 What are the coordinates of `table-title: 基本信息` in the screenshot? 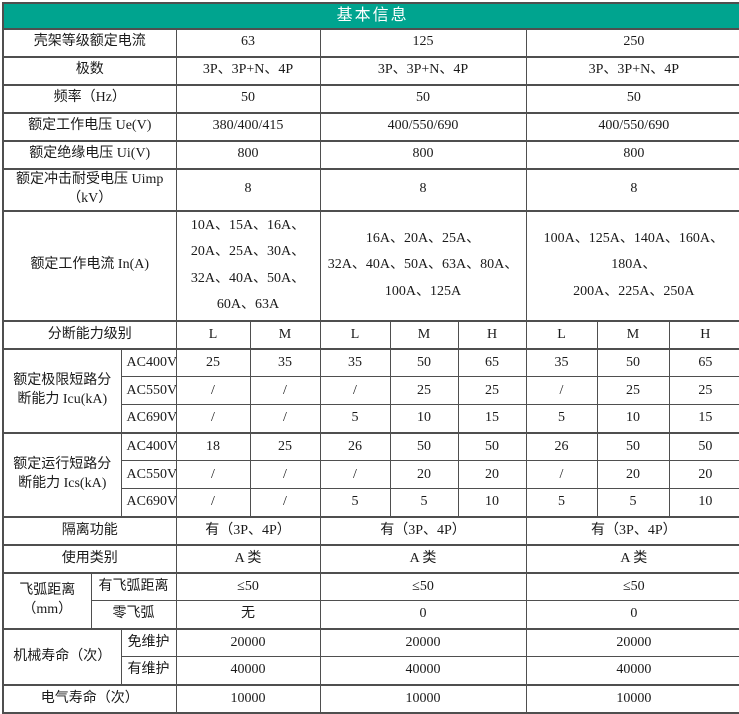 It's located at (370, 16).